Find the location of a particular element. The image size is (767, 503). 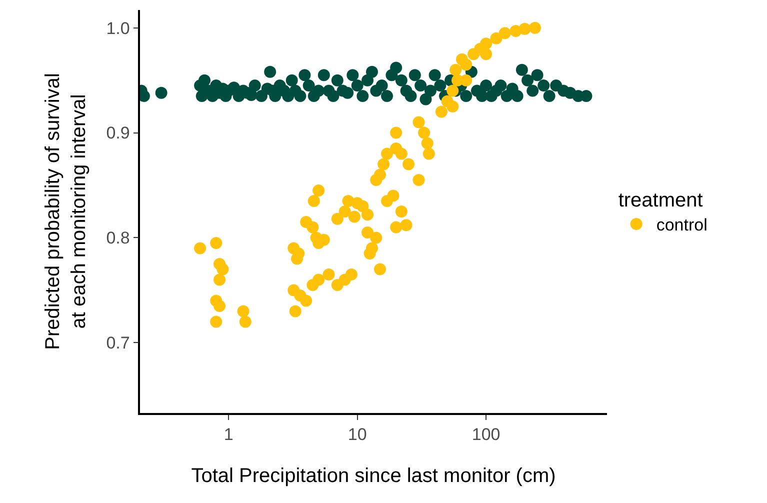

legend-title: treatment is located at coordinates (661, 201).